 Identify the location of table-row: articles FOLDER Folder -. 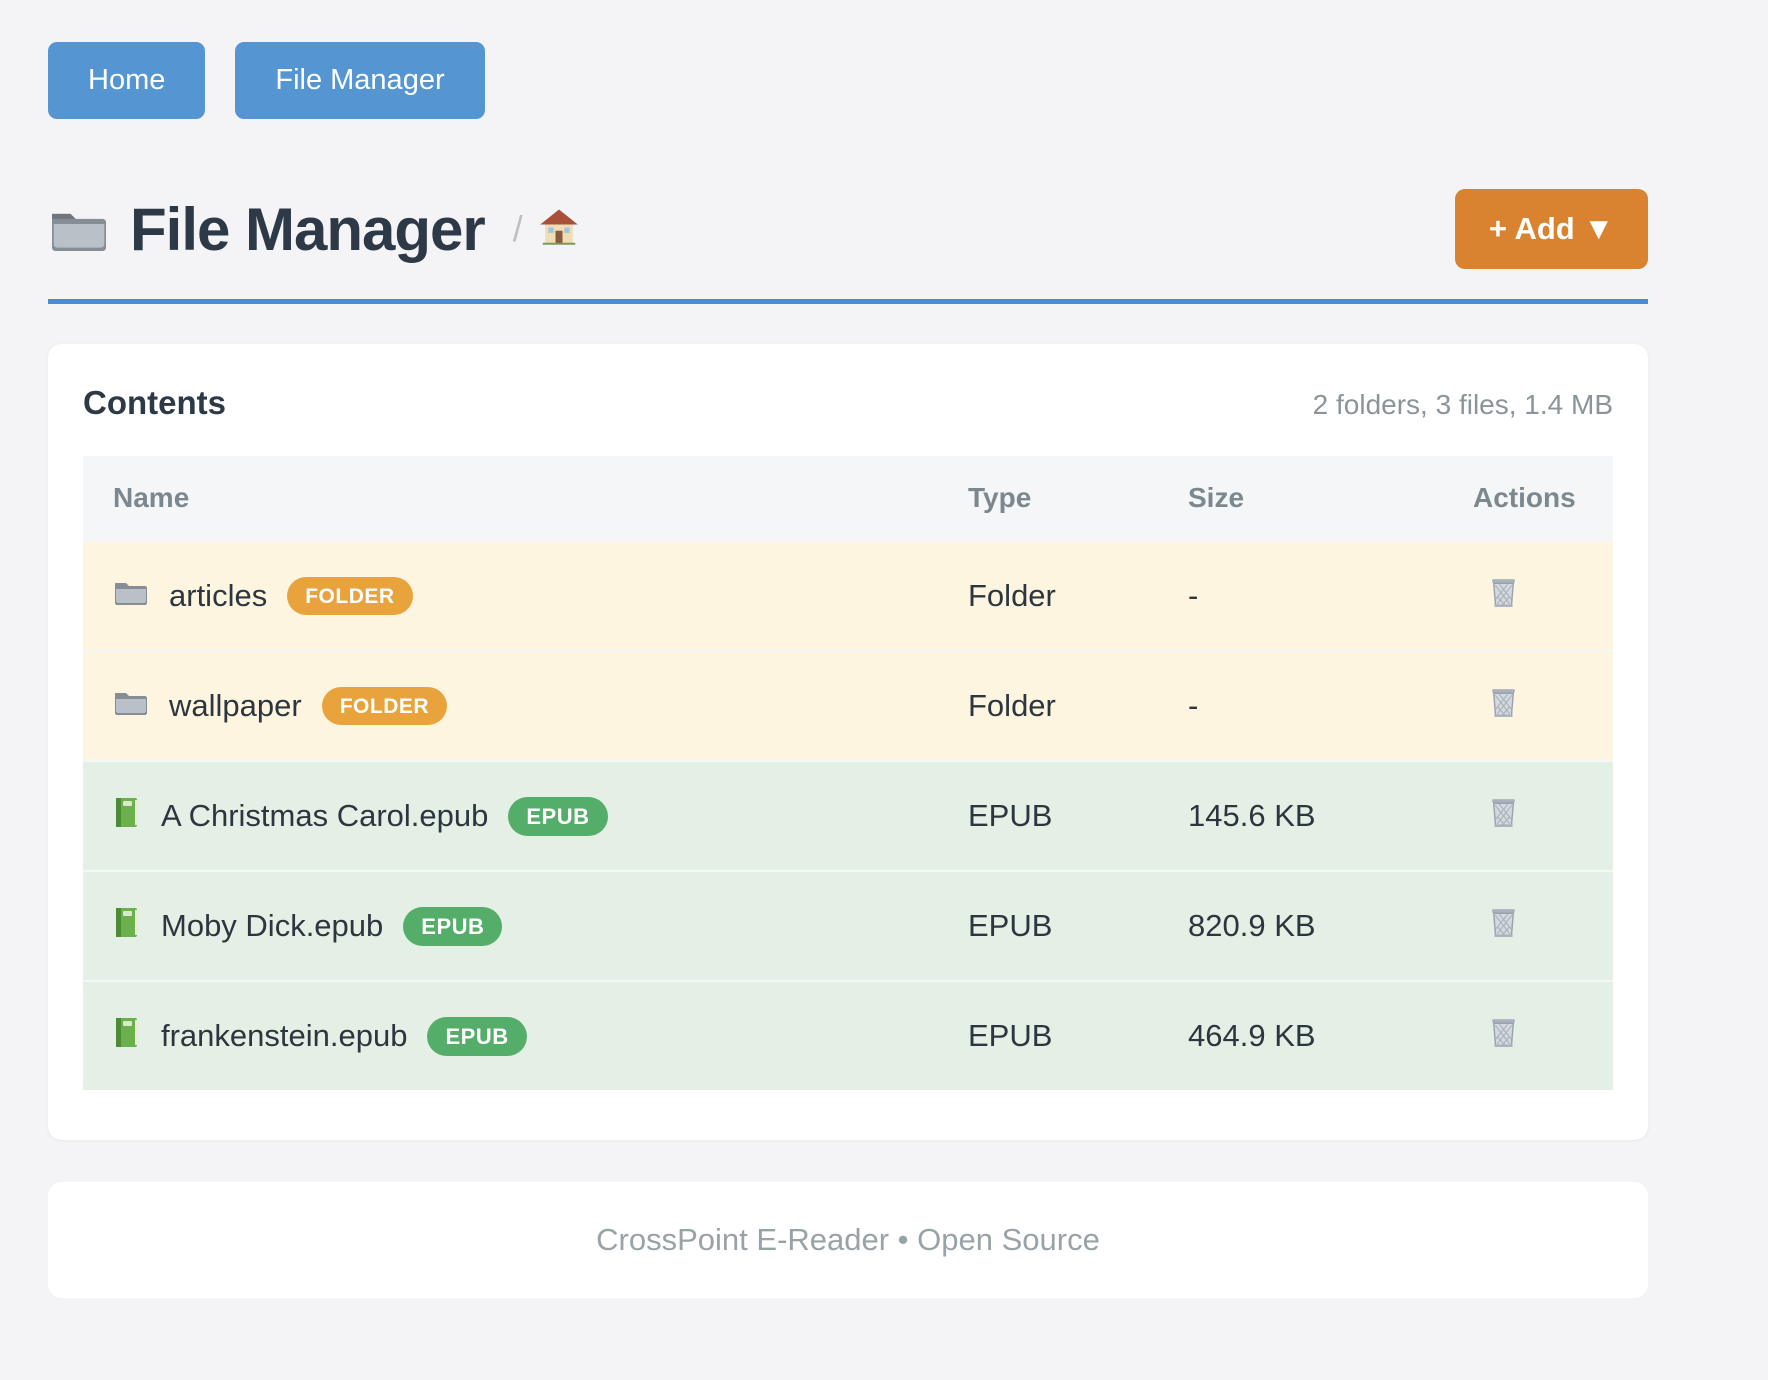
(848, 595).